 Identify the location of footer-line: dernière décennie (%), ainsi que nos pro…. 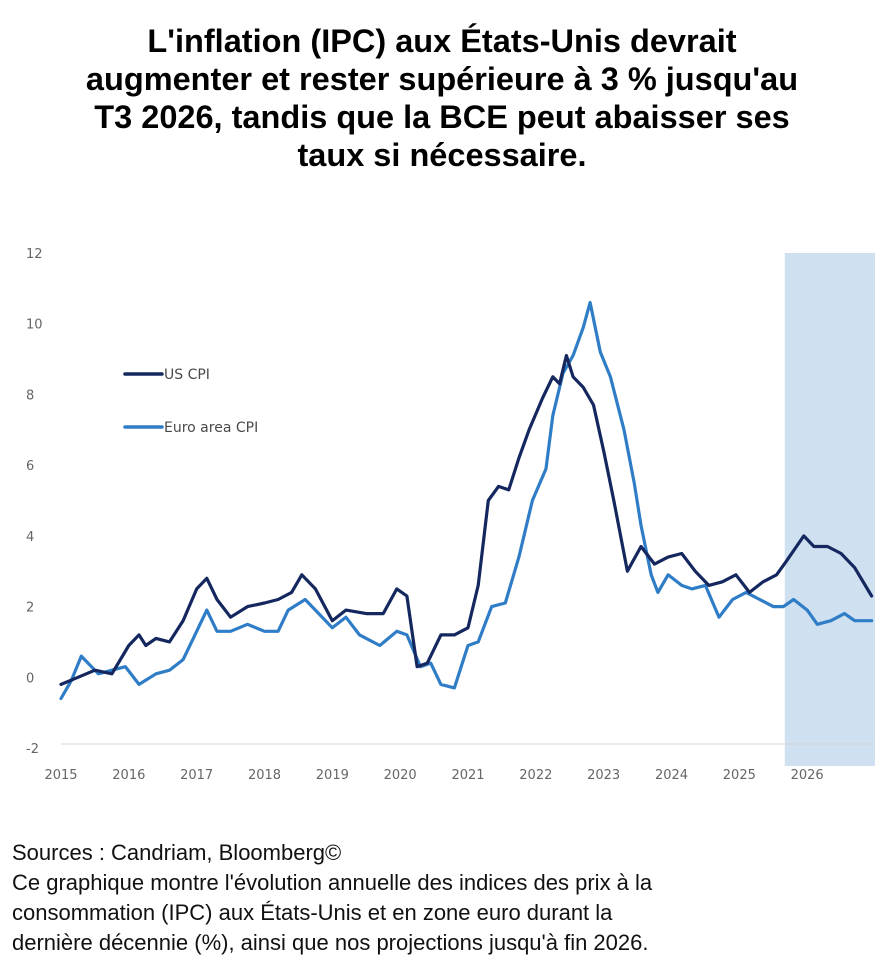
(330, 942).